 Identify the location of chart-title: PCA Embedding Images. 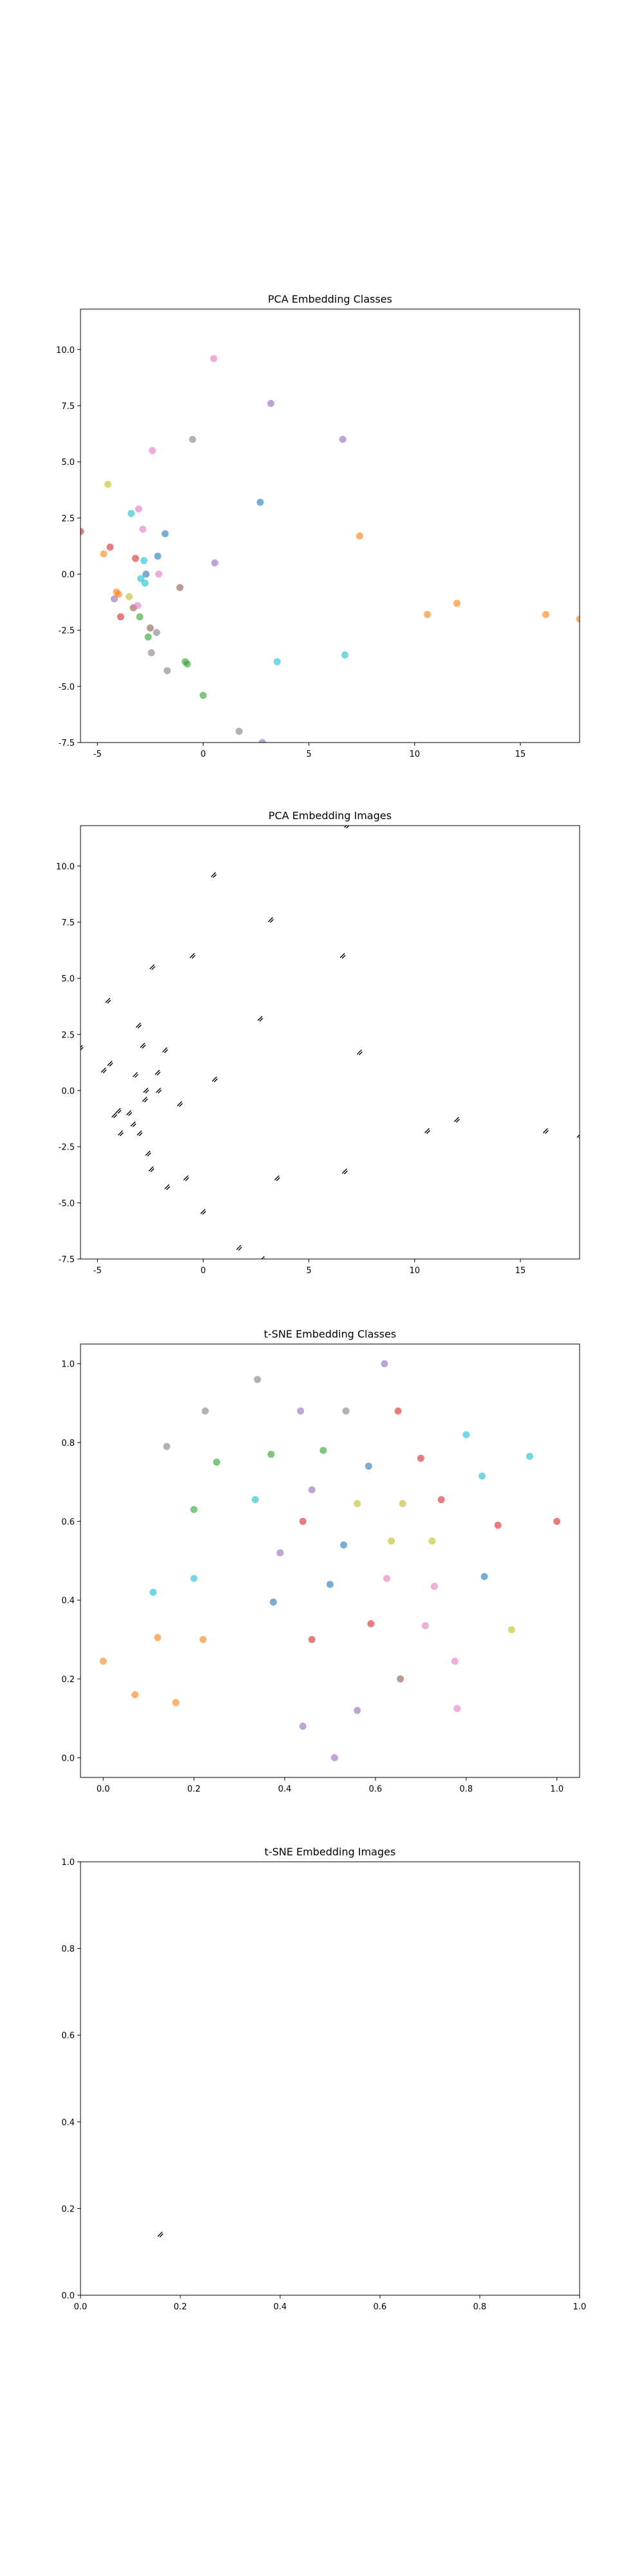
(331, 816).